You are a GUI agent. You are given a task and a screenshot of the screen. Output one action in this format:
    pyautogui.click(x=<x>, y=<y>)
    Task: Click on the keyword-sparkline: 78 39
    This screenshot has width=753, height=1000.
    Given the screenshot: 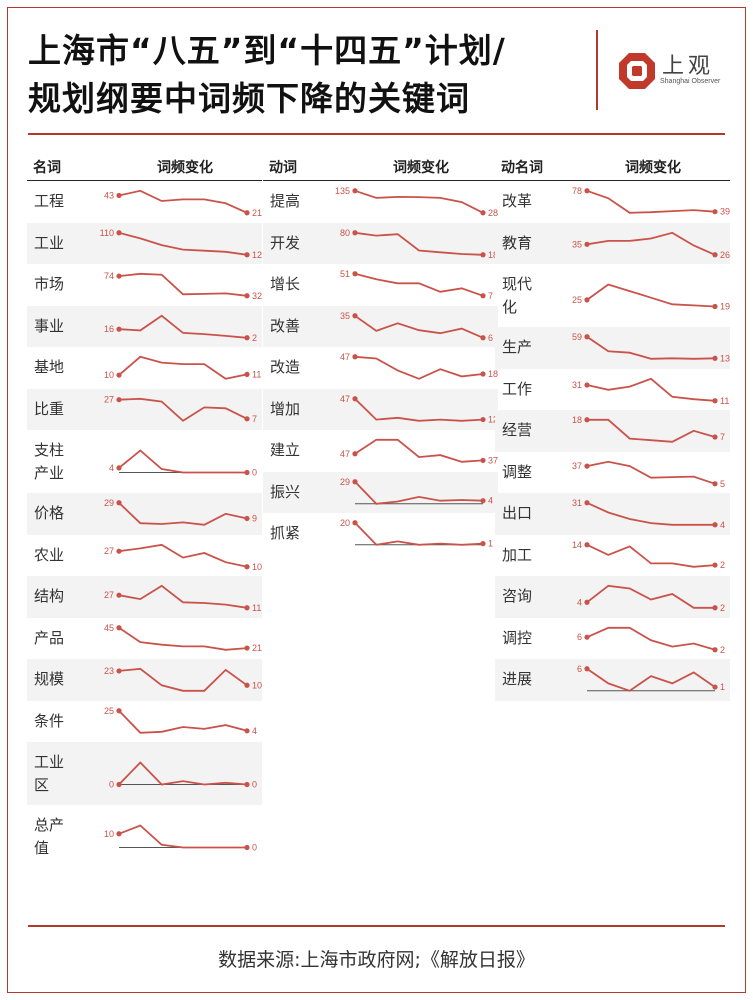 What is the action you would take?
    pyautogui.click(x=651, y=201)
    